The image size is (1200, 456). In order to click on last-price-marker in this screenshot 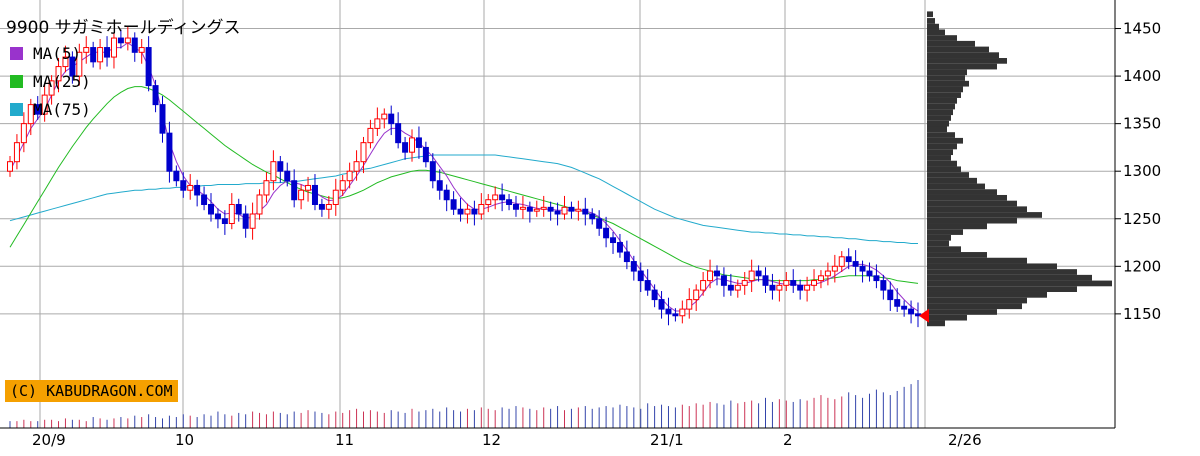, I will do `click(924, 315)`.